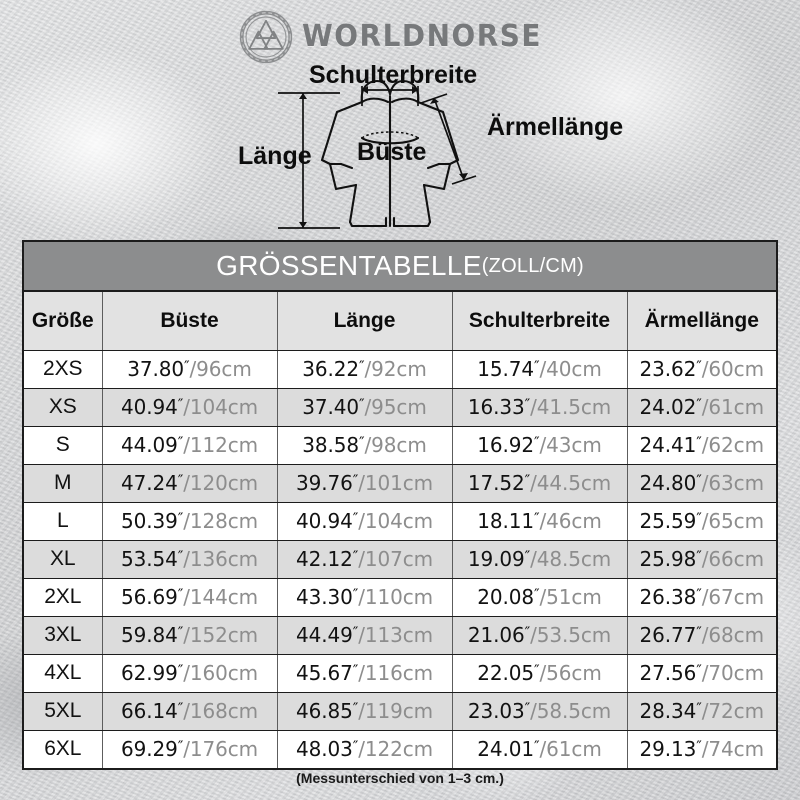  Describe the element at coordinates (540, 711) in the screenshot. I see `cell-shoulder: 23.03″/58.5cm` at that location.